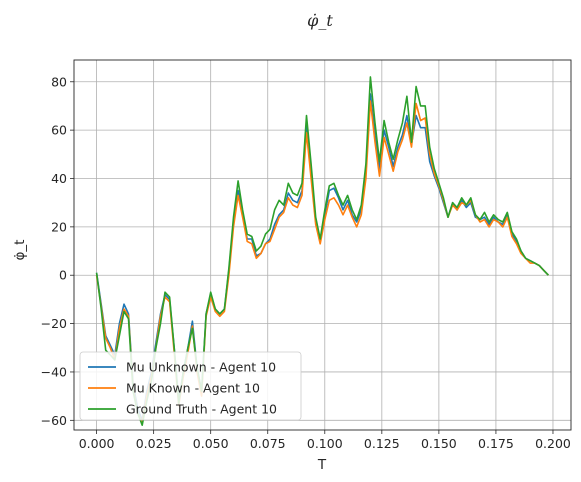 The height and width of the screenshot is (482, 581). I want to click on y-tick-label: −60, so click(54, 420).